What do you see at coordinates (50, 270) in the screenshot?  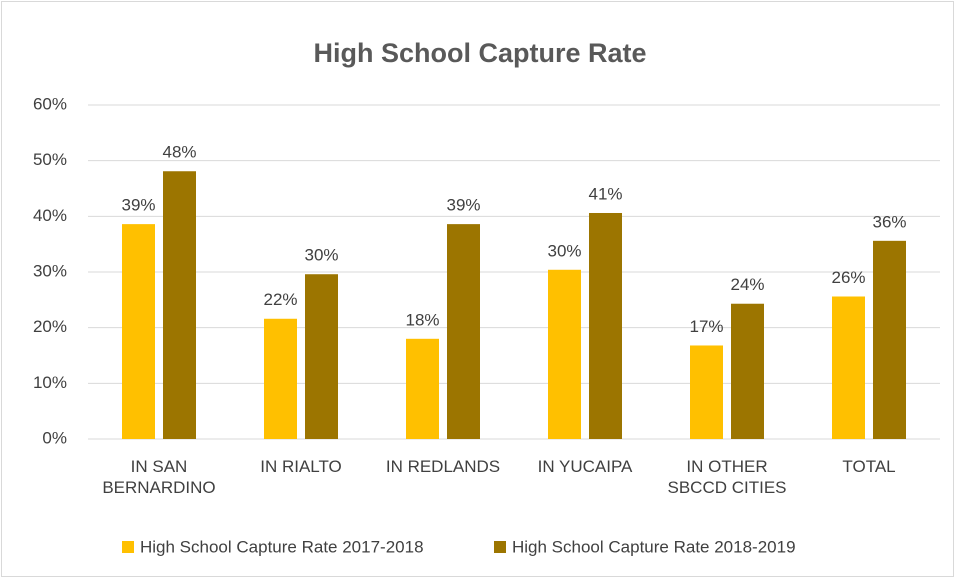 I see `y-tick-label: 30%` at bounding box center [50, 270].